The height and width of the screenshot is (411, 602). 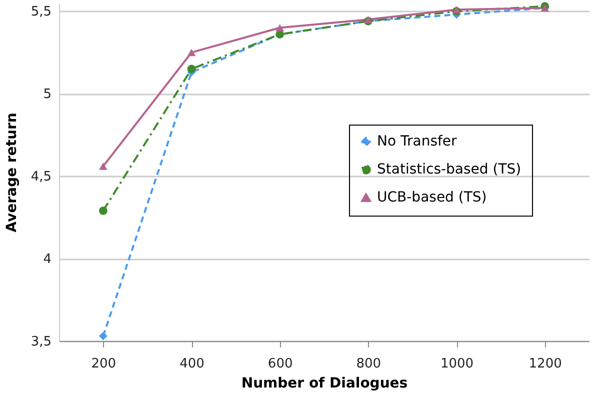 I want to click on legend-label: Statistics-based (TS), so click(x=449, y=170).